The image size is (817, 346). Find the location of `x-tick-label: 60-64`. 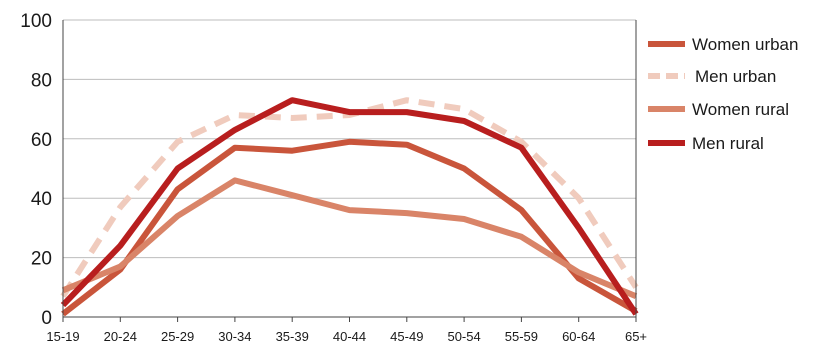

x-tick-label: 60-64 is located at coordinates (578, 336).